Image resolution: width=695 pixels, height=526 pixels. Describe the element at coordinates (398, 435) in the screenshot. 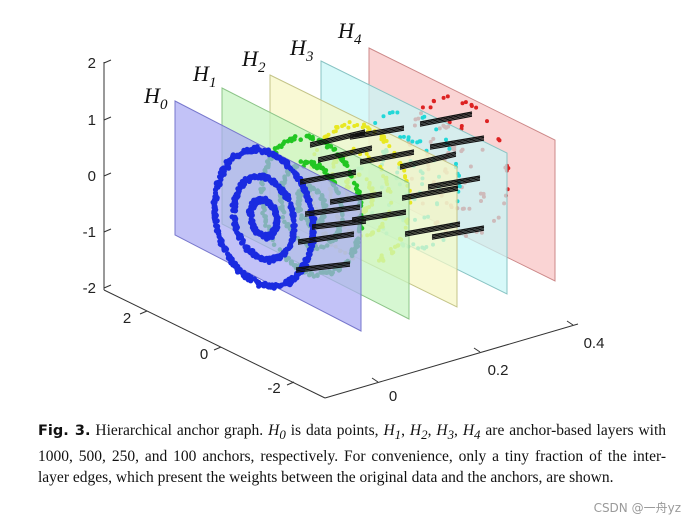

I see `caption-h1-sub: 1` at that location.